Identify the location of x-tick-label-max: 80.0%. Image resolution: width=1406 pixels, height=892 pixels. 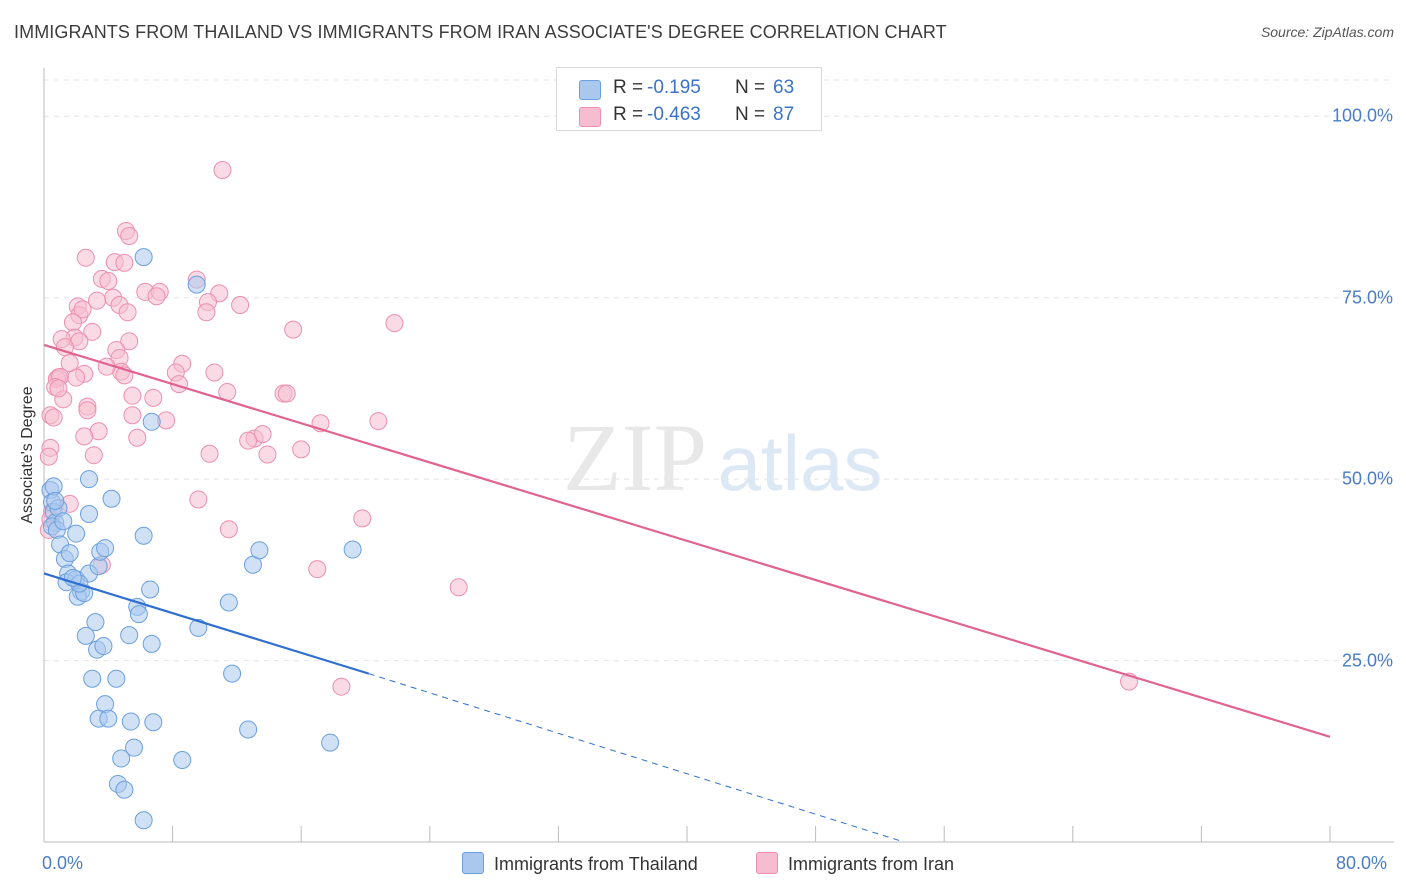
(1362, 863).